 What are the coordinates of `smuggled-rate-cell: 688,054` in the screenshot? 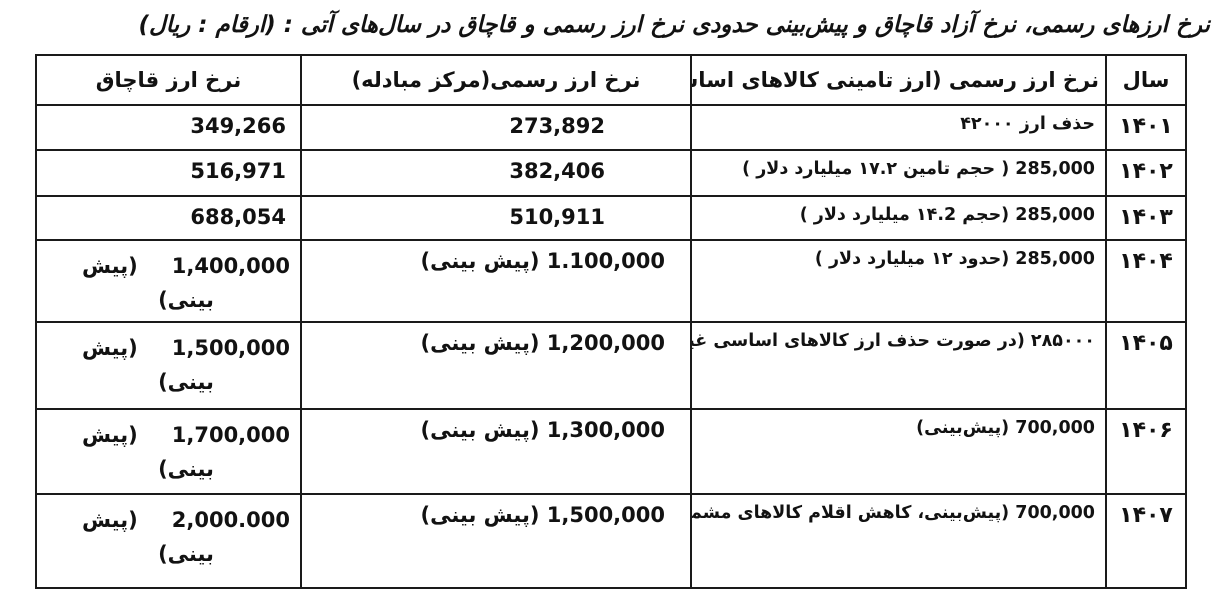 It's located at (168, 217).